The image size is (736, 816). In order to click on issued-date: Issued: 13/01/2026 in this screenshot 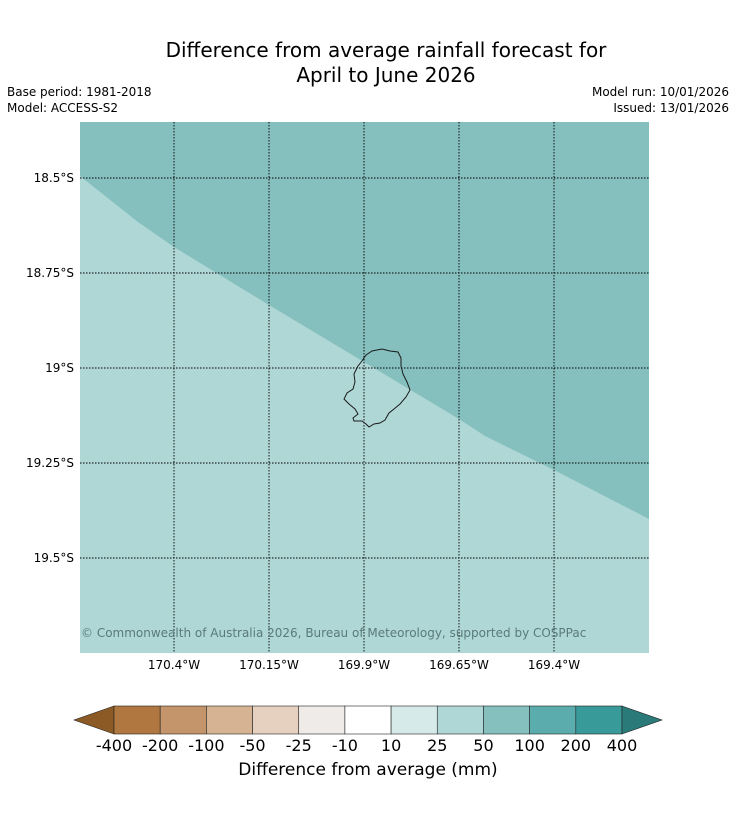, I will do `click(671, 108)`.